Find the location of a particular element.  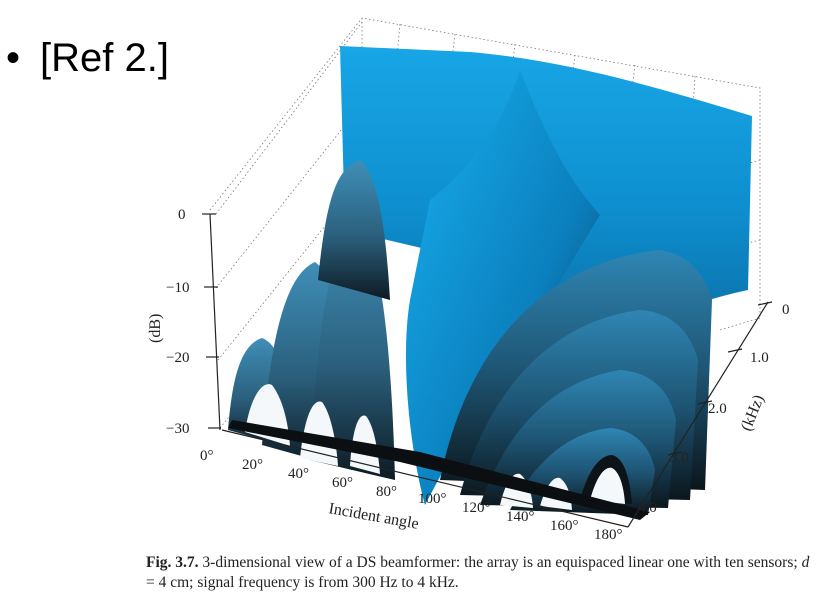

y-tick-1: 1.0 is located at coordinates (759, 358).